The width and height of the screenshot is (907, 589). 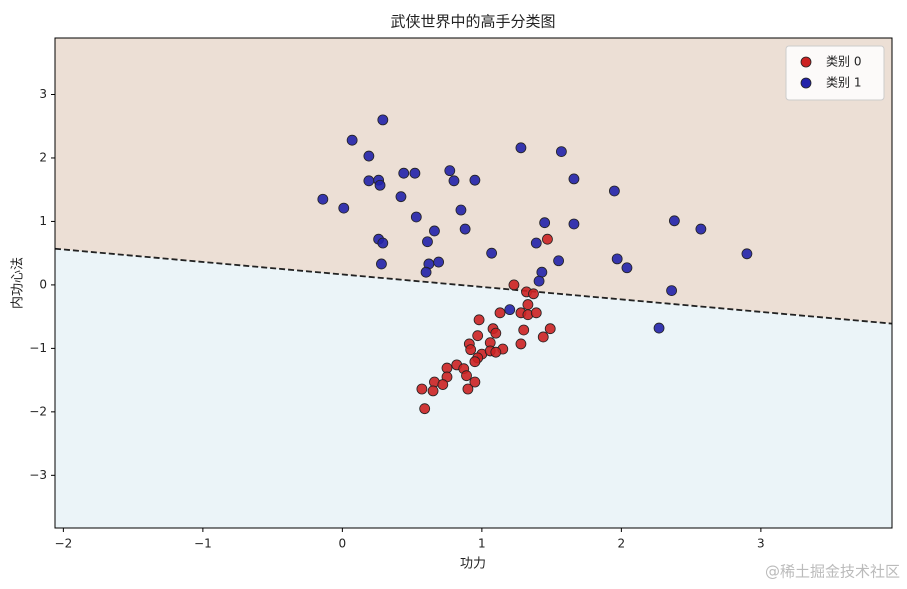 I want to click on x-tick-label: 3, so click(x=761, y=544).